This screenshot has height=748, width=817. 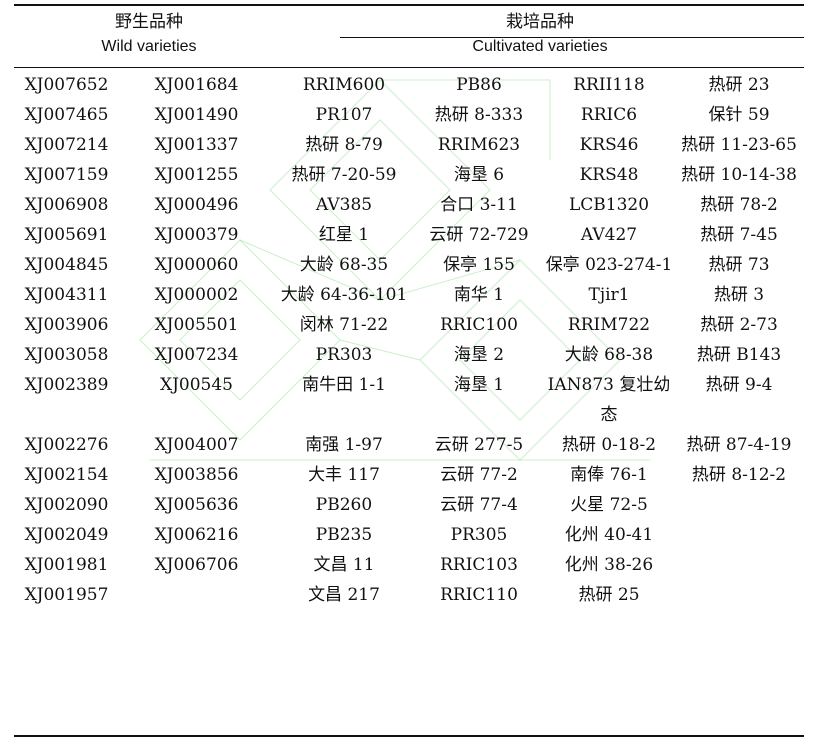 I want to click on table-cell: 云研 277-5, so click(x=479, y=445).